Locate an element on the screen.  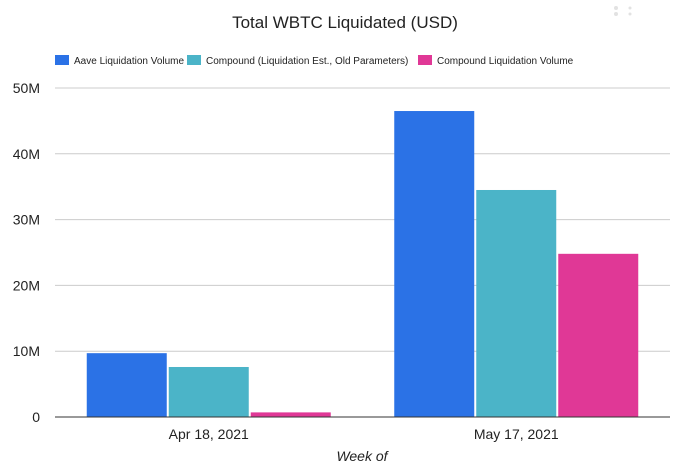
legend-label: Aave Liquidation Volume is located at coordinates (129, 61).